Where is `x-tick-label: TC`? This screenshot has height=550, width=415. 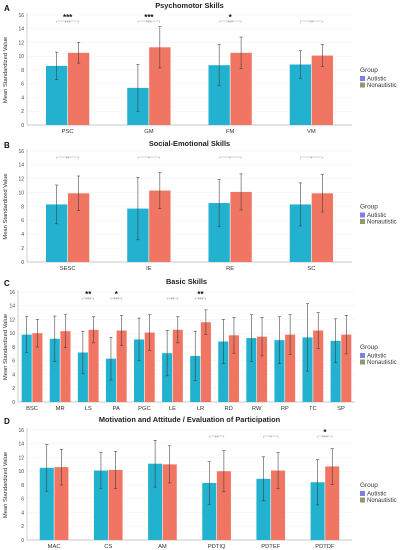 x-tick-label: TC is located at coordinates (313, 409).